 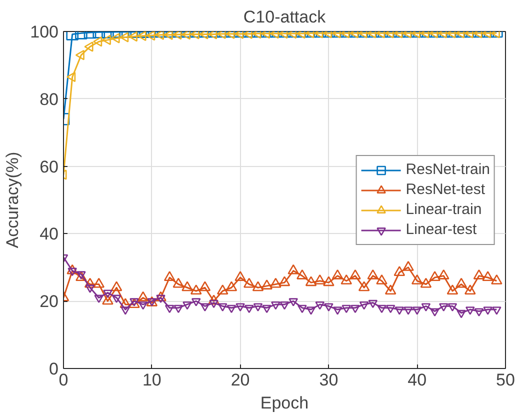 I want to click on y-tick-label: 20, so click(x=49, y=302).